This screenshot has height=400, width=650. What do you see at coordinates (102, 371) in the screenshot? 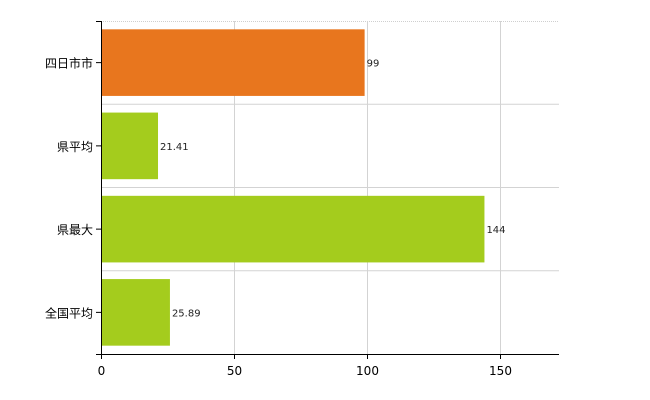
I see `x-tick-label: 0` at bounding box center [102, 371].